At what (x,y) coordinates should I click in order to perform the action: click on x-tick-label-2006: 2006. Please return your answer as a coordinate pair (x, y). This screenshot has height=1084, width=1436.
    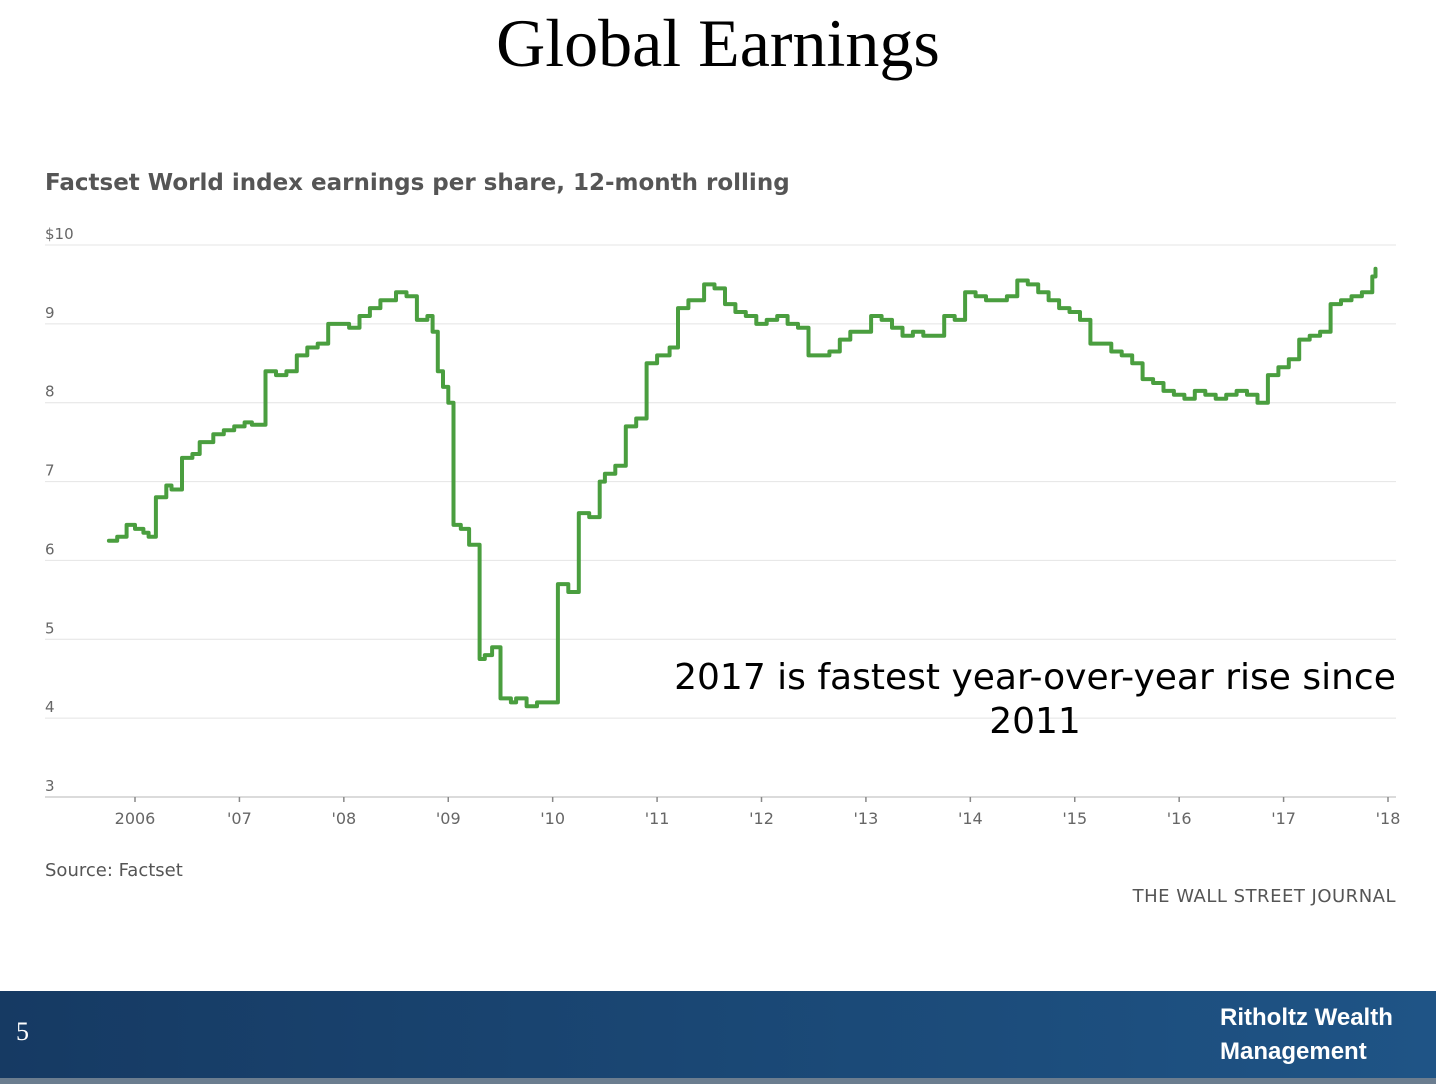
    Looking at the image, I should click on (135, 818).